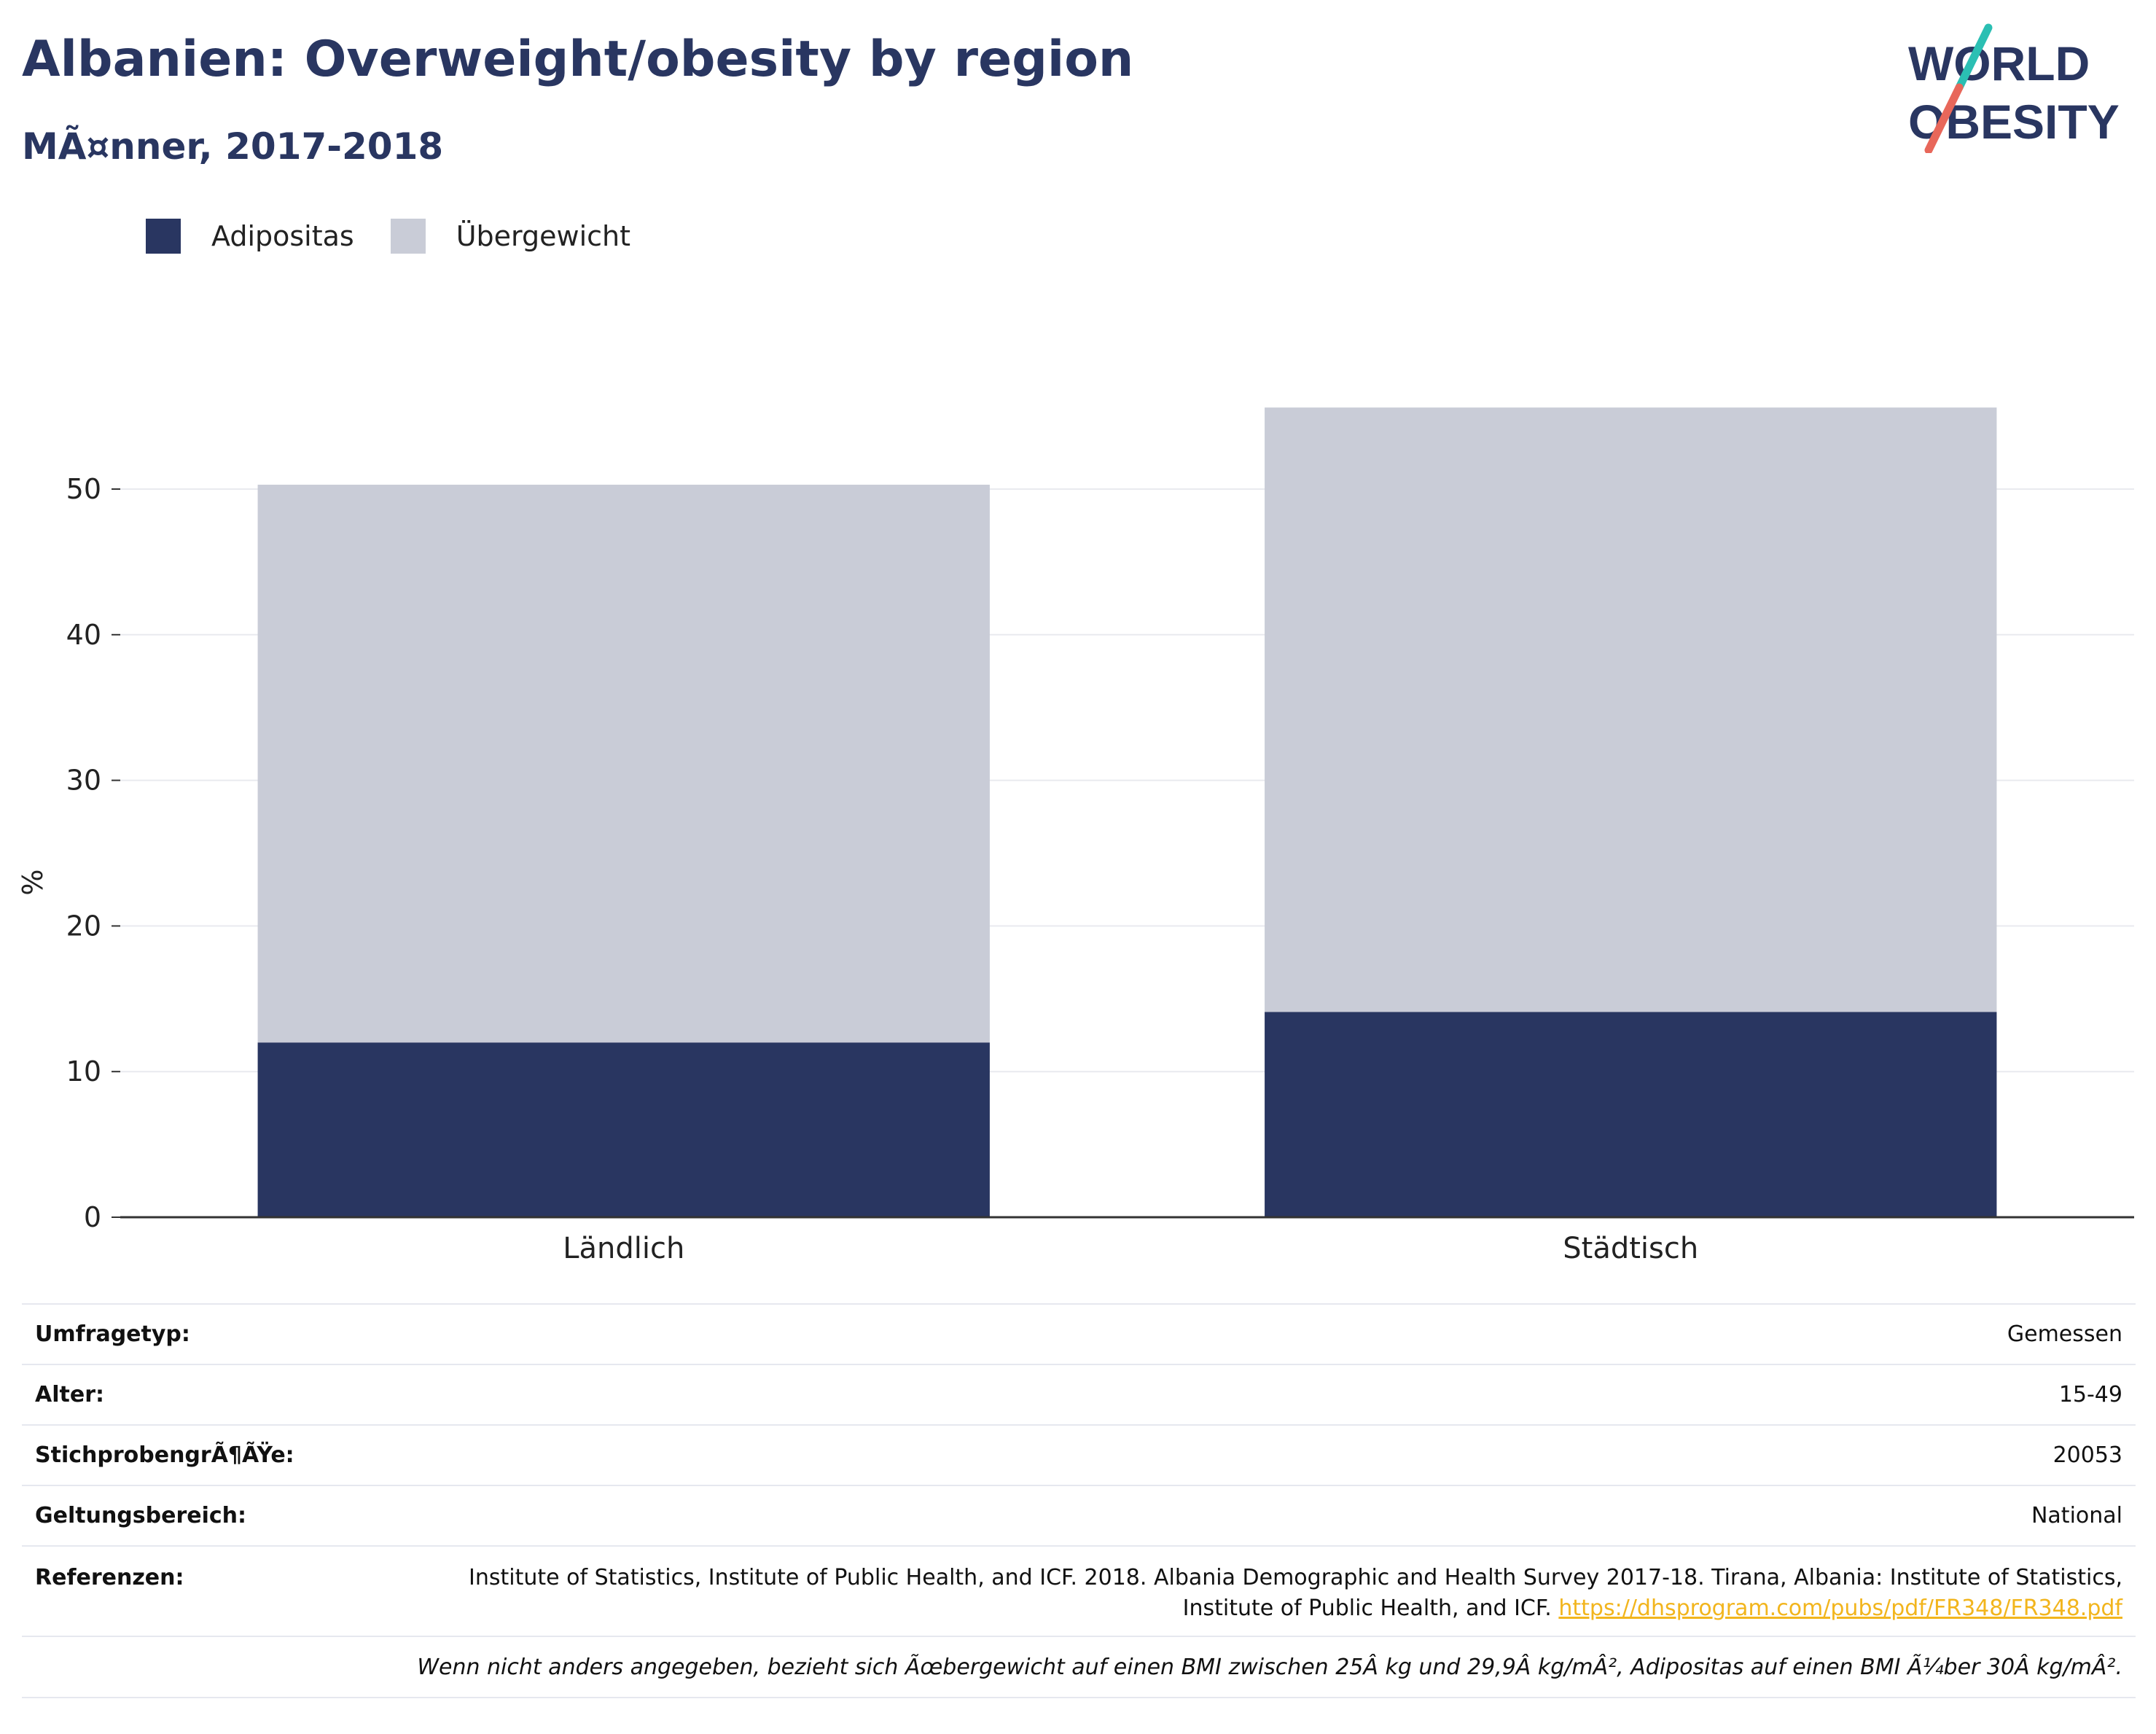 The width and height of the screenshot is (2156, 1734). Describe the element at coordinates (1944, 118) in the screenshot. I see `logo-slash-coral-icon` at that location.